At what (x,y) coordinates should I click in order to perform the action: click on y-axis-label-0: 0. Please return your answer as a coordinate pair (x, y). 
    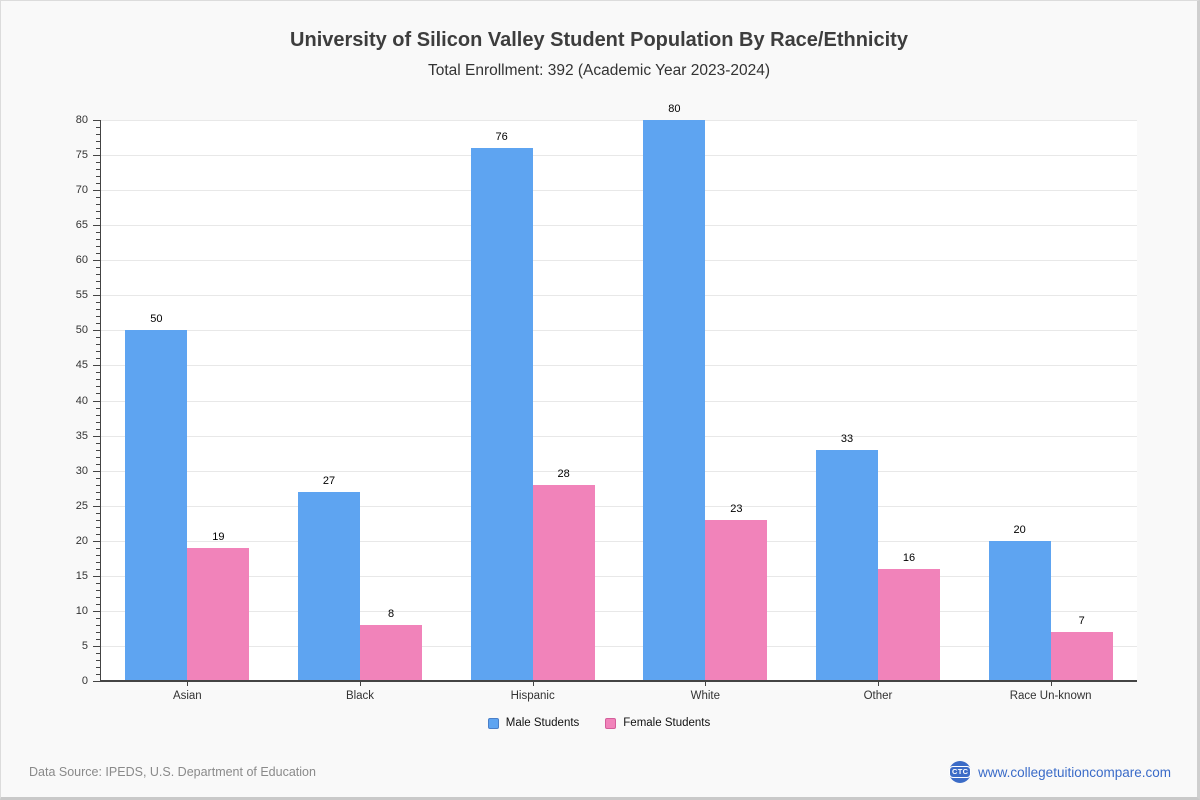
    Looking at the image, I should click on (84, 681).